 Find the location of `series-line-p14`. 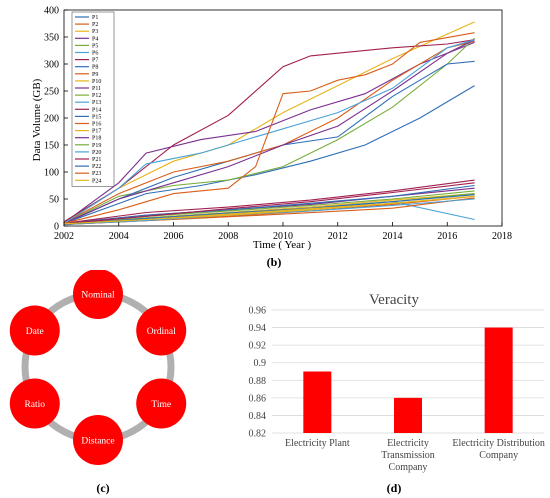

series-line-p14 is located at coordinates (269, 201).